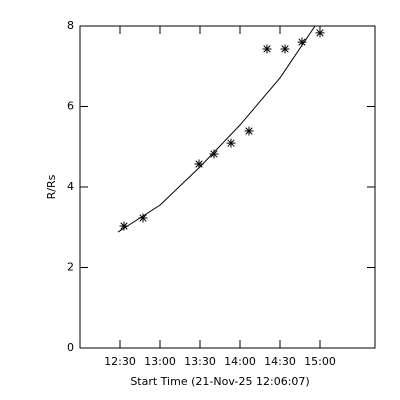 Image resolution: width=400 pixels, height=400 pixels. I want to click on x-tick-label: 15:00, so click(320, 361).